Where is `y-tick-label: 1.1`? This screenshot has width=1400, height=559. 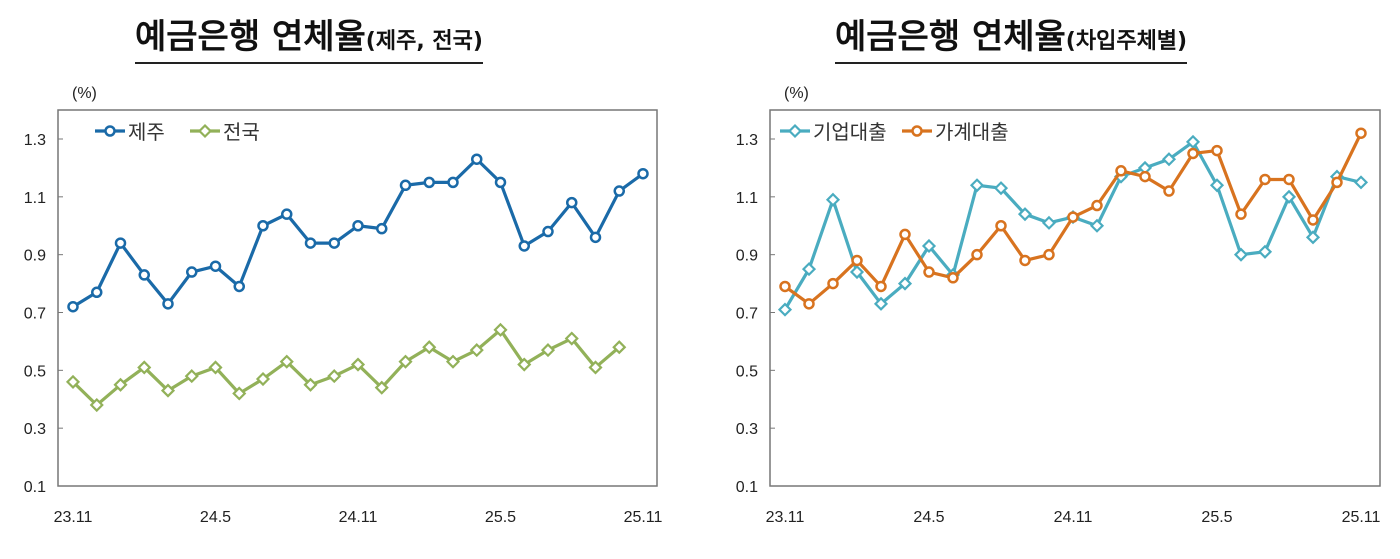 y-tick-label: 1.1 is located at coordinates (747, 198).